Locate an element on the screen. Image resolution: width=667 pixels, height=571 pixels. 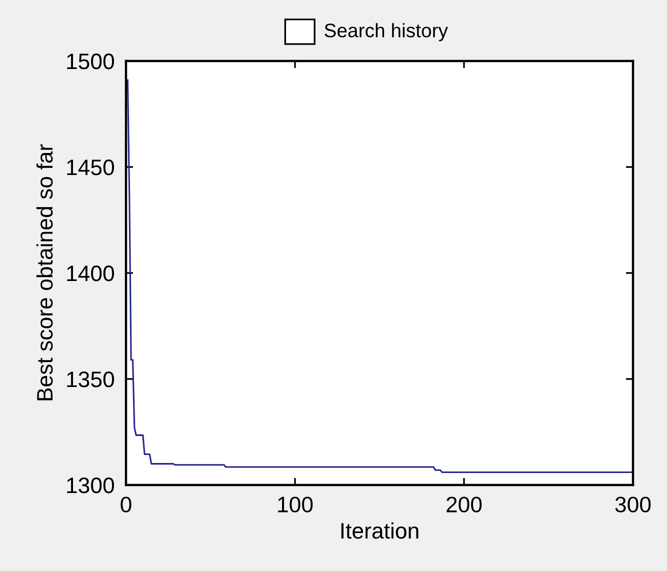
y-tick-label: 1350 is located at coordinates (90, 380).